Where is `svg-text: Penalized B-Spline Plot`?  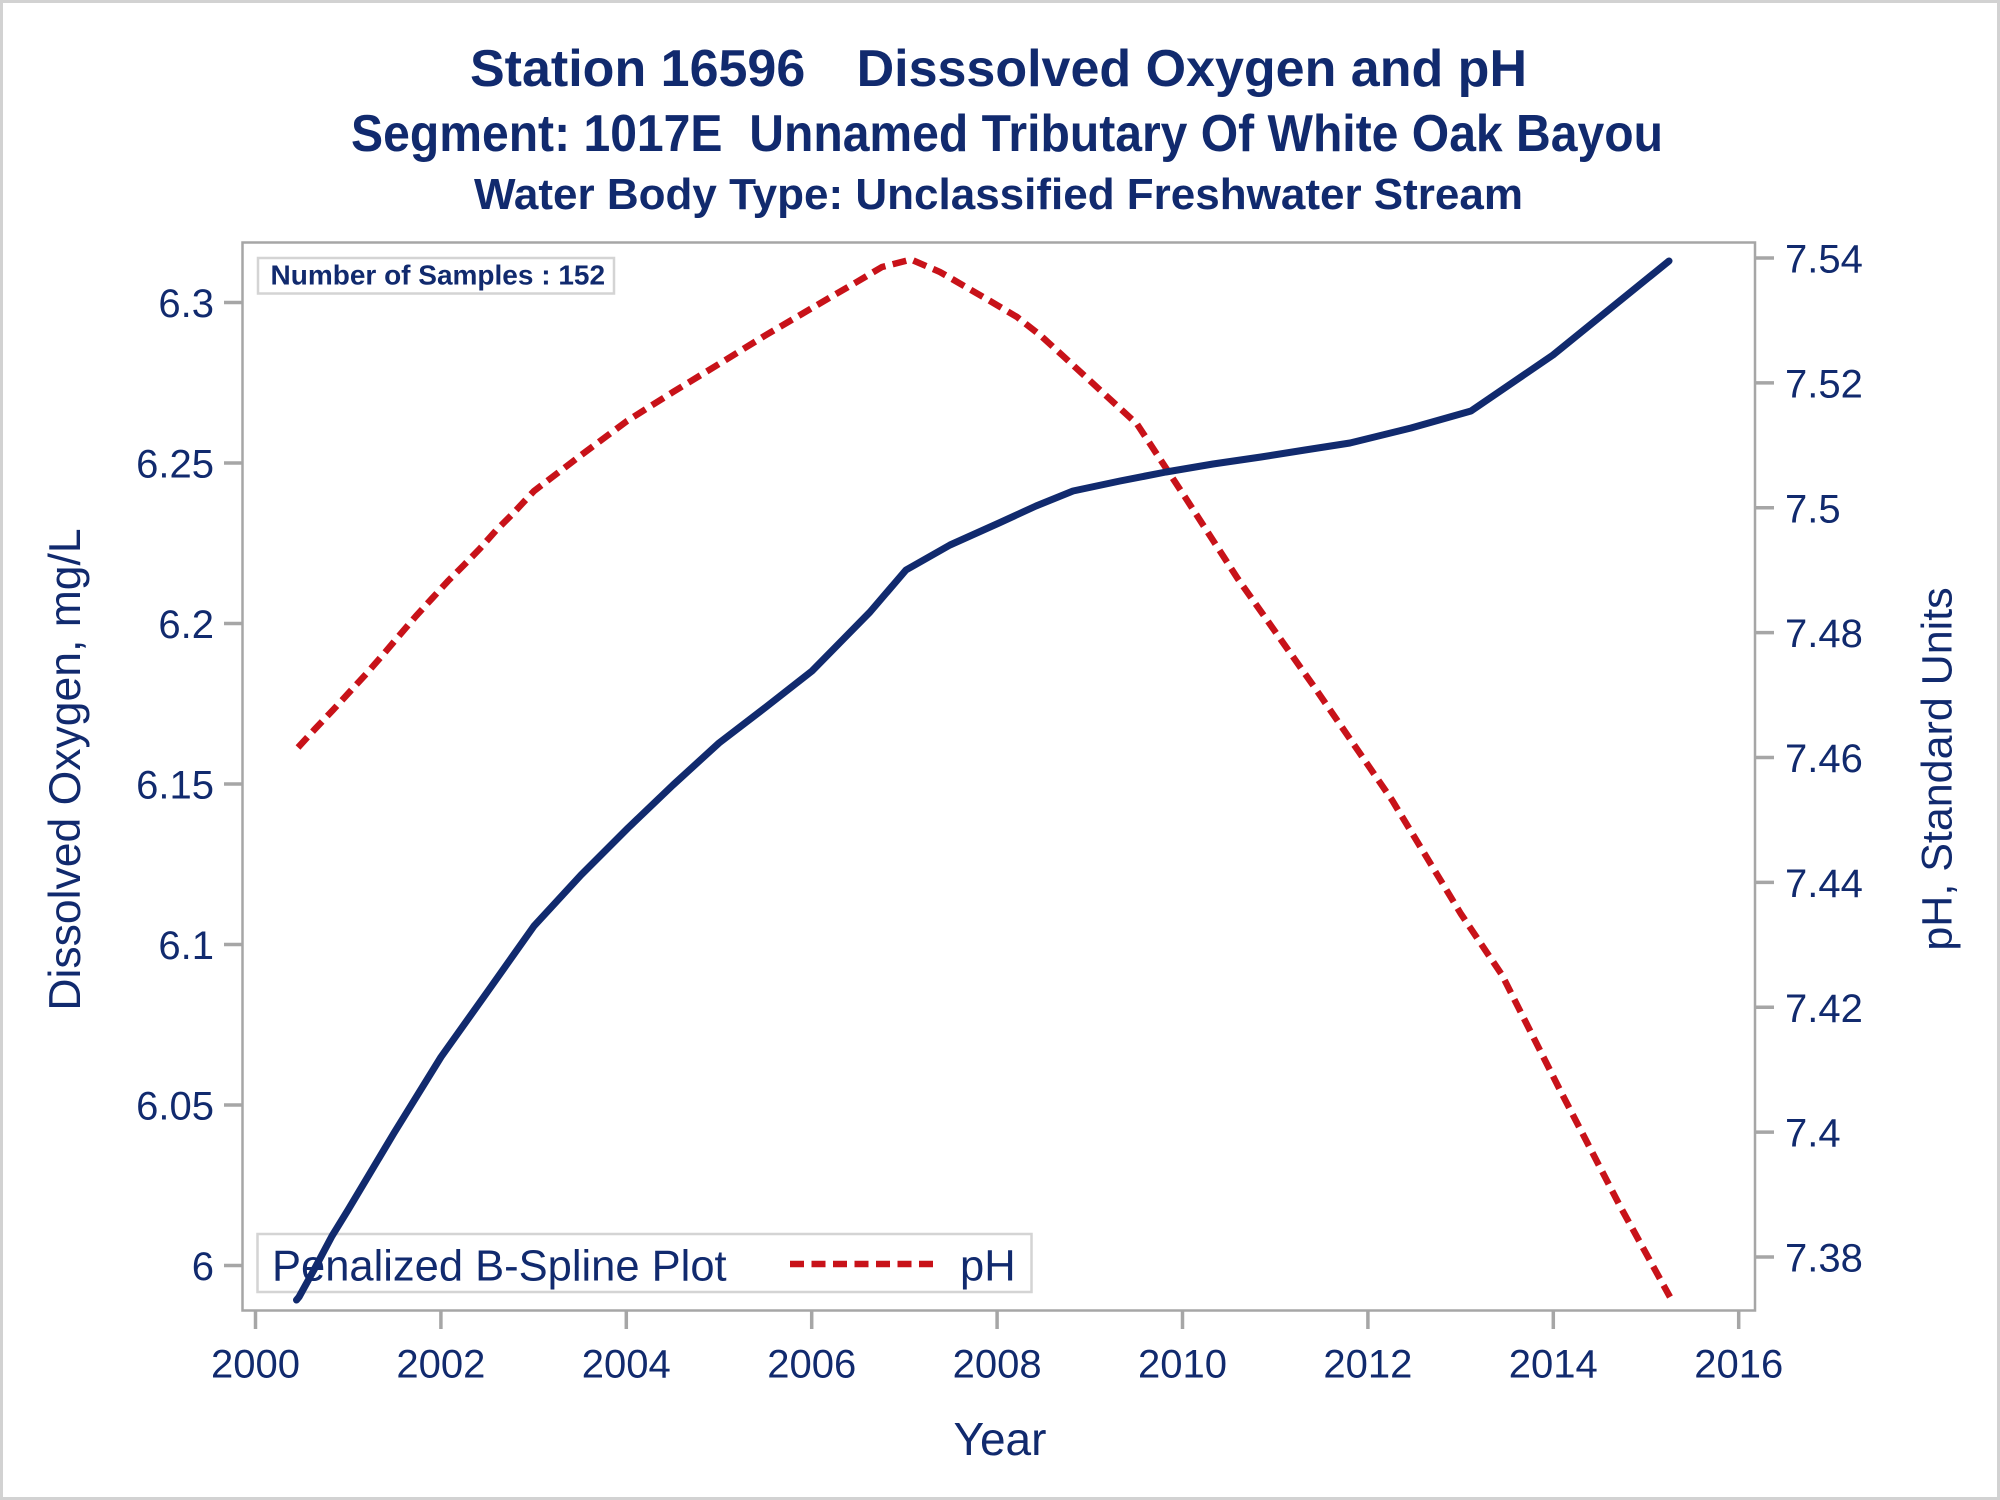
svg-text: Penalized B-Spline Plot is located at coordinates (499, 1267).